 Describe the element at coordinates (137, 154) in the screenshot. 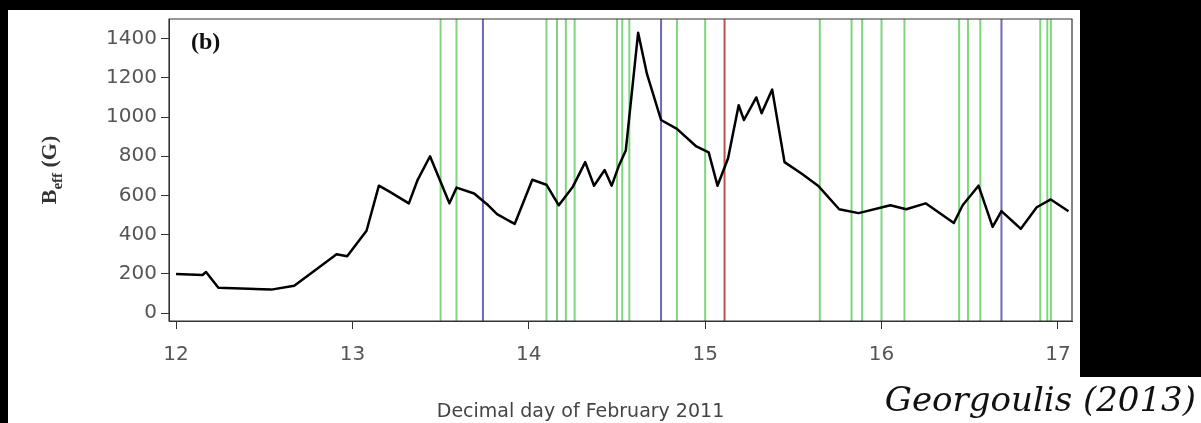

I see `y-tick-label: 800` at that location.